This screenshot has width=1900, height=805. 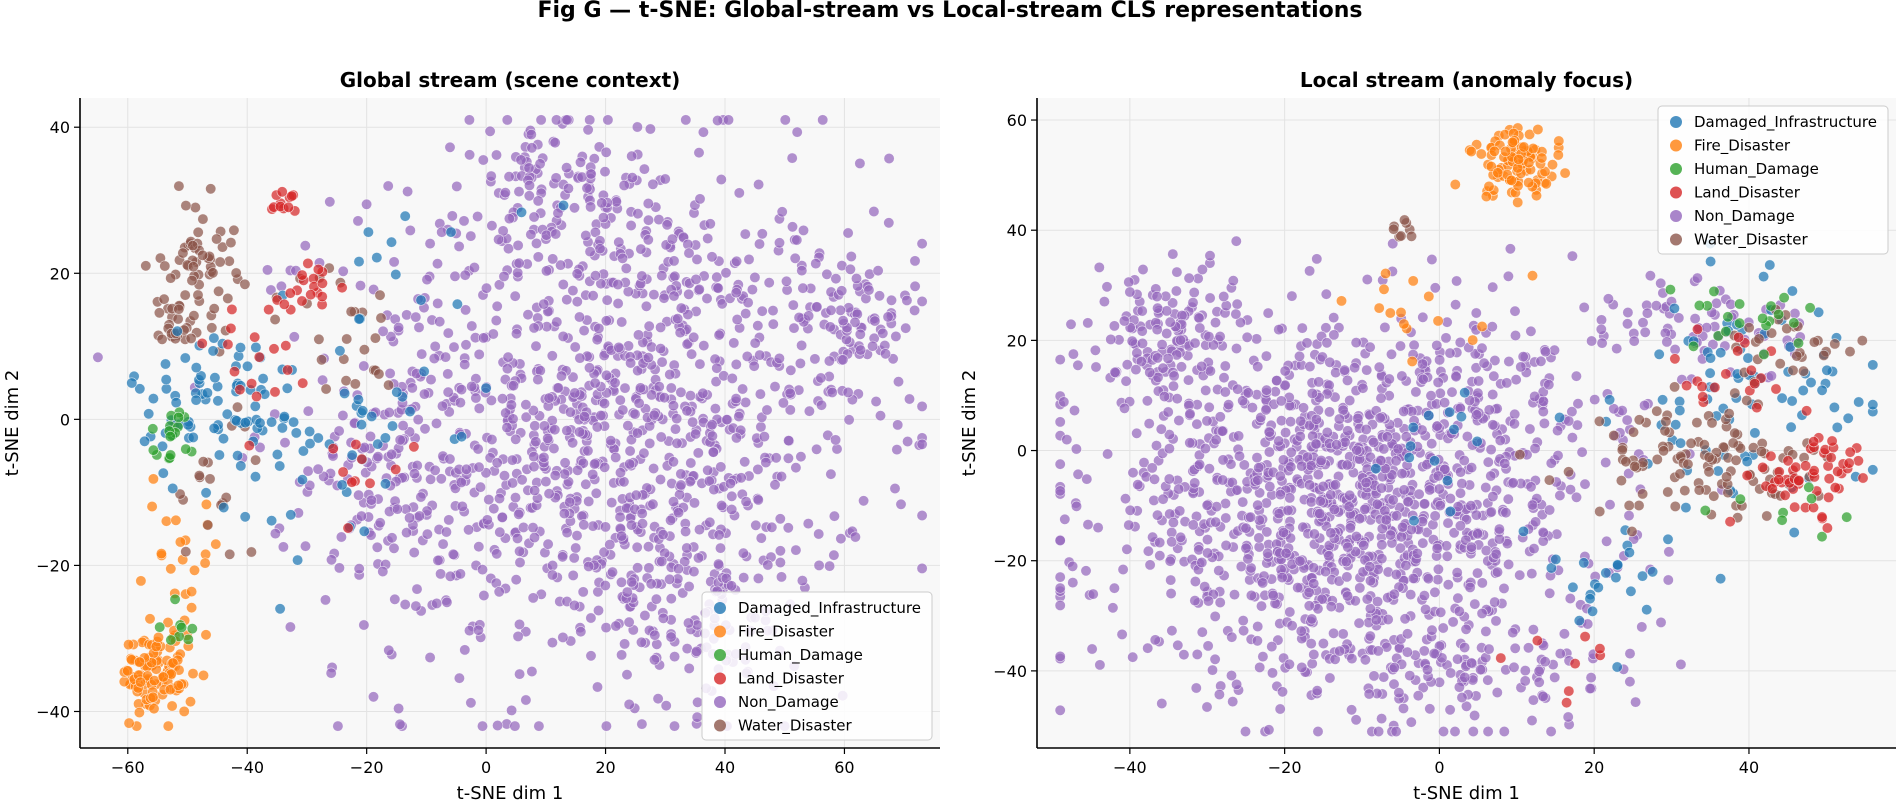 I want to click on legend-label: Land_Disaster, so click(x=1747, y=193).